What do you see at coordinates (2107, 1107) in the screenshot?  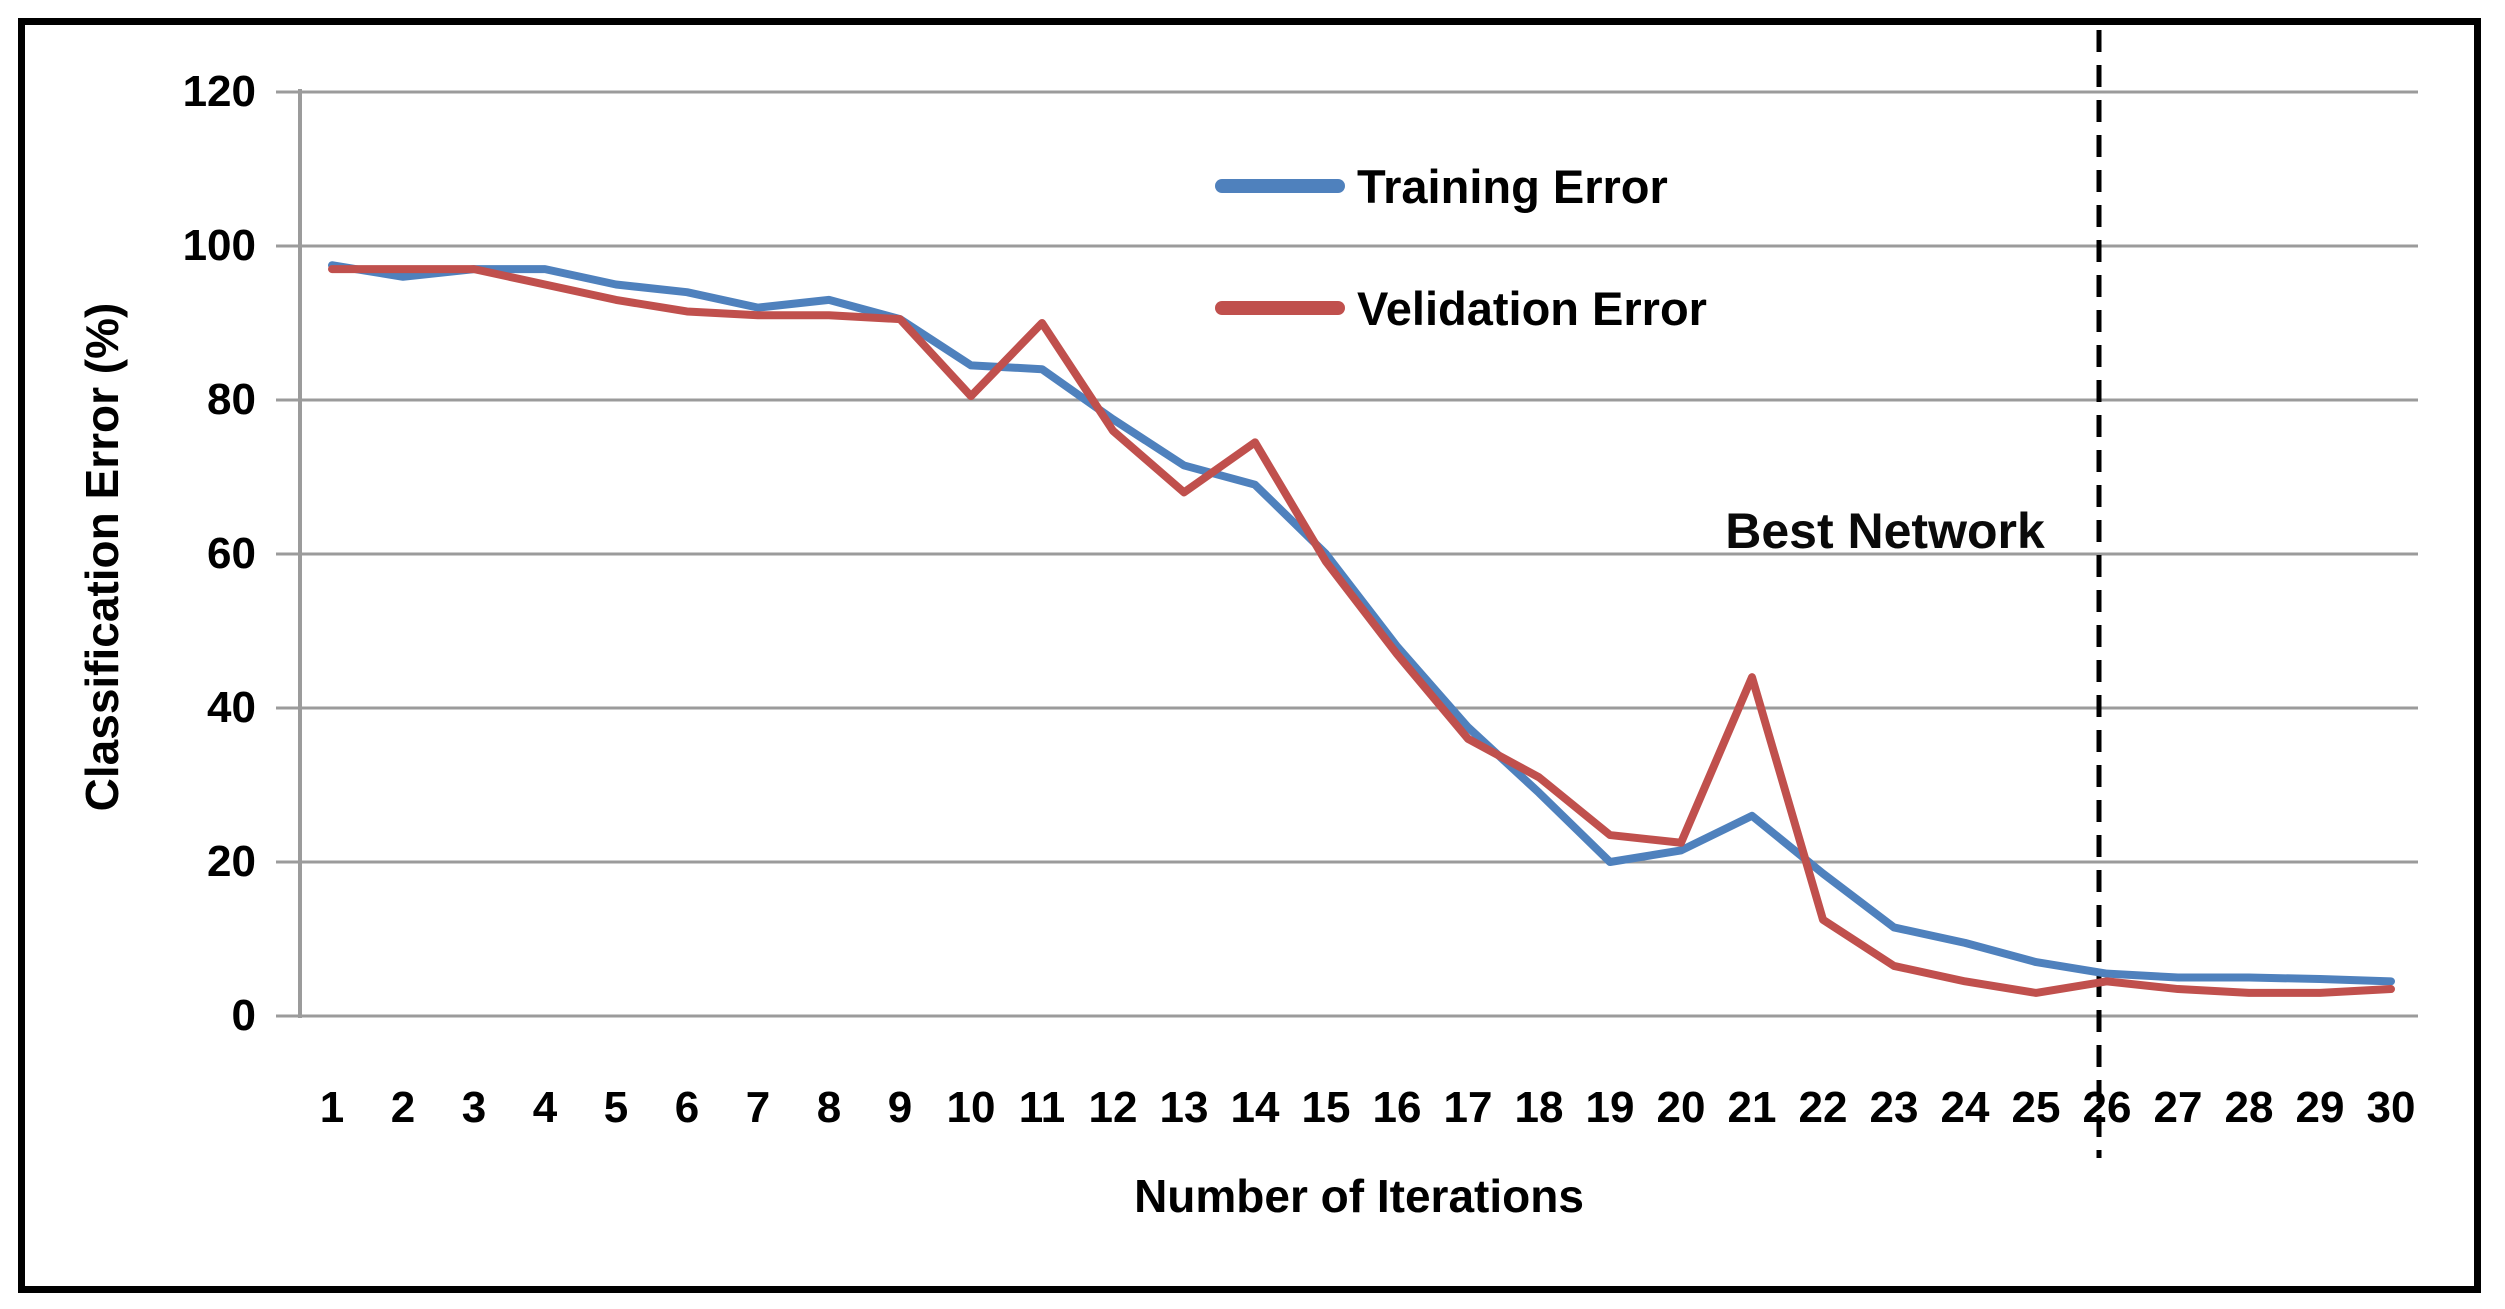 I see `x-tick-label: 26` at bounding box center [2107, 1107].